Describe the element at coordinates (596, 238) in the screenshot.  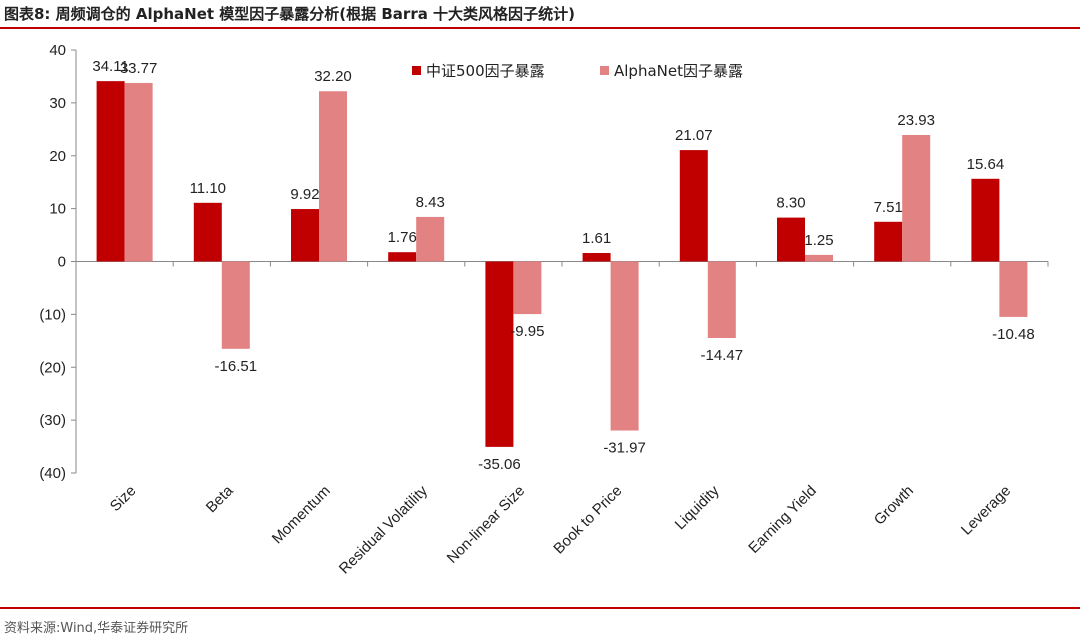
I see `data-label: 1.61` at that location.